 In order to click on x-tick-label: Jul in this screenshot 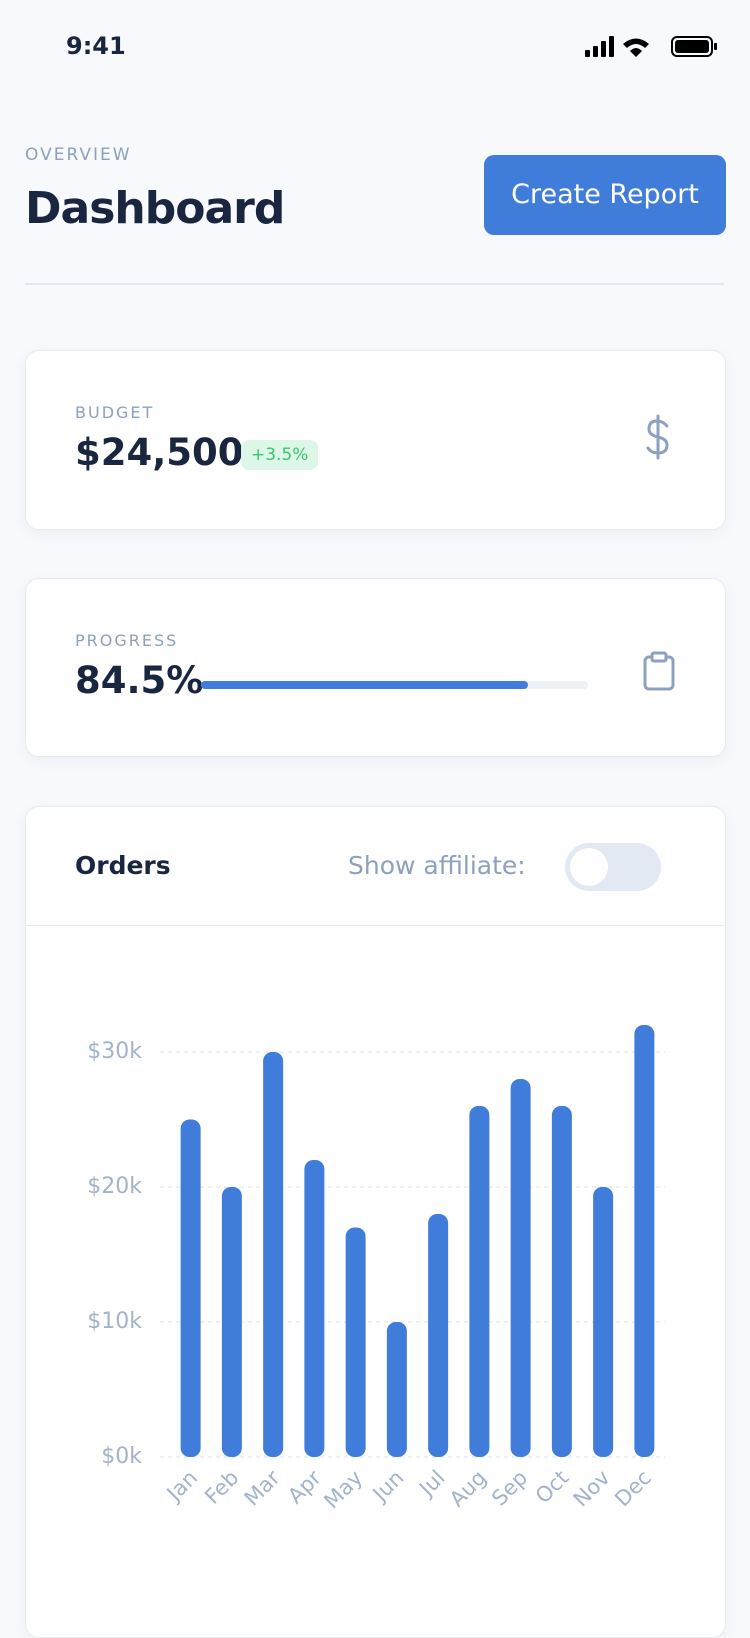, I will do `click(431, 1484)`.